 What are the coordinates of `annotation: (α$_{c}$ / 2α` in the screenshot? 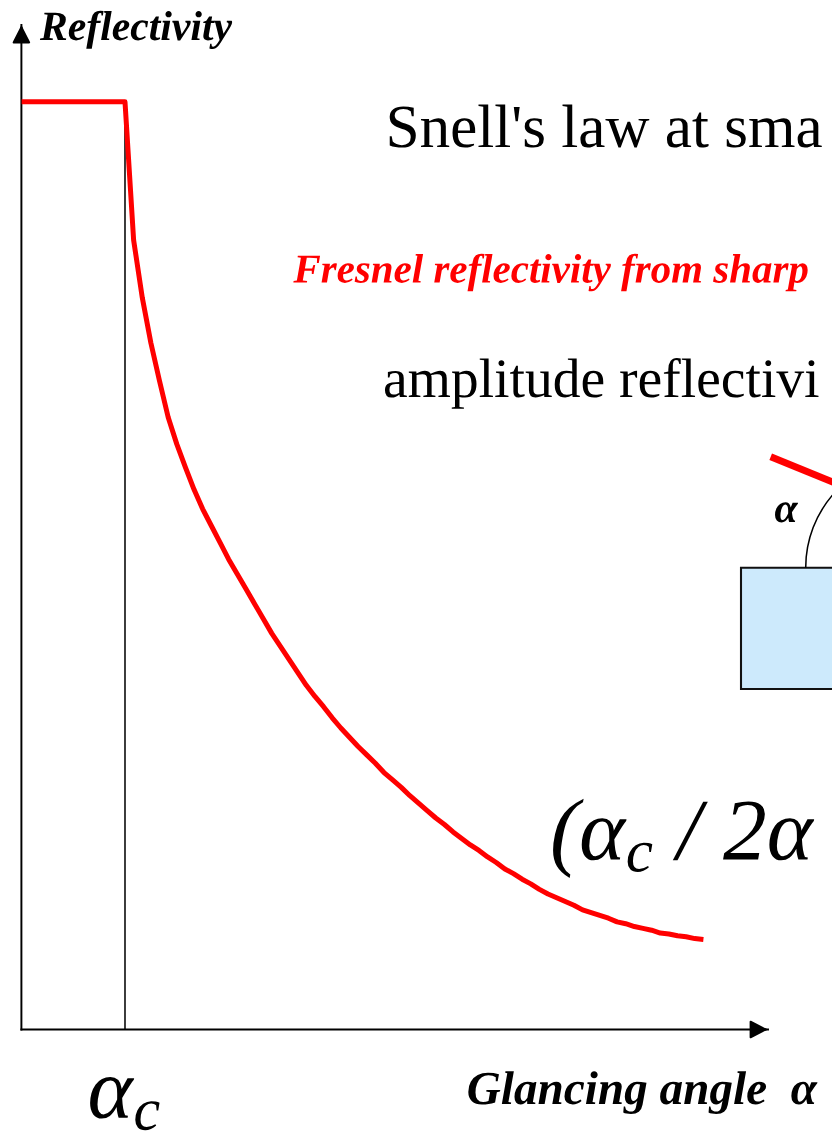 It's located at (684, 838).